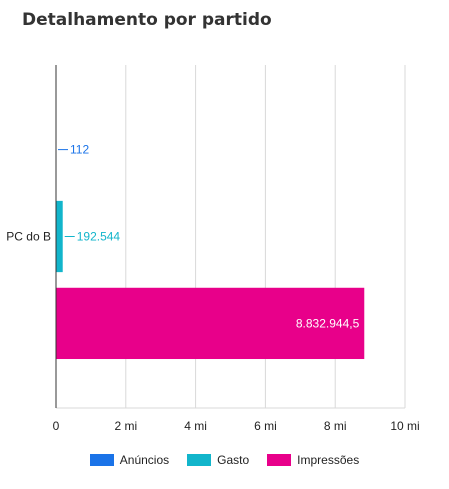 The image size is (449, 489). I want to click on legend-label-impressoes: Impressões, so click(328, 460).